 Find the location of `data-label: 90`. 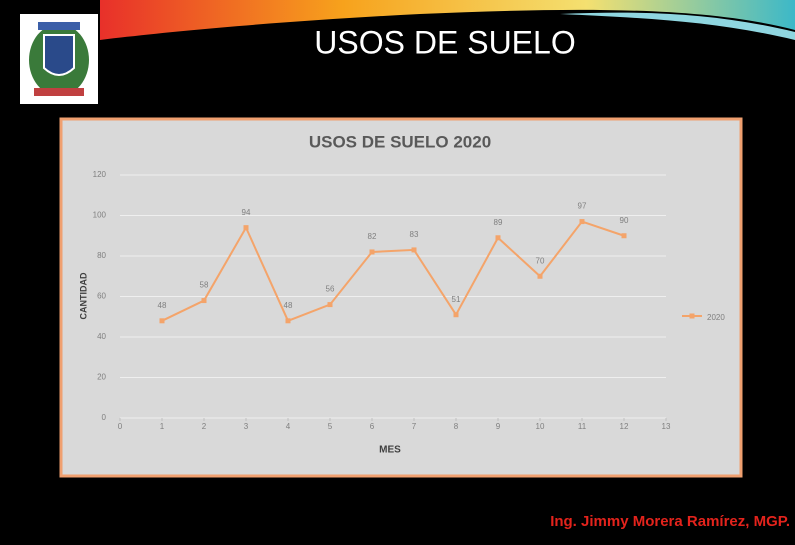

data-label: 90 is located at coordinates (624, 220).